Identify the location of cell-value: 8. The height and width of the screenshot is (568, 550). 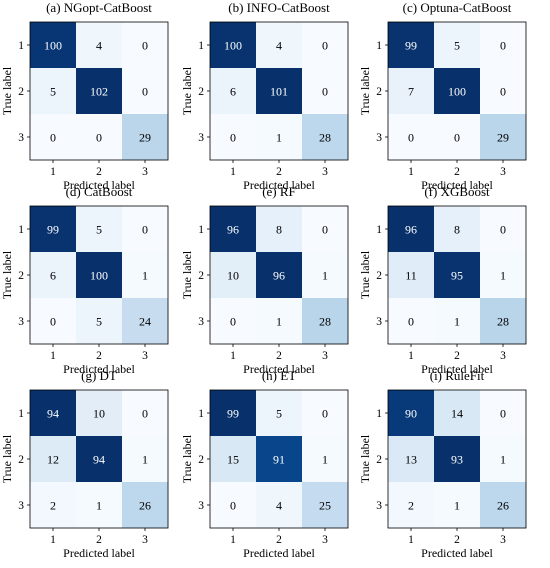
(457, 230).